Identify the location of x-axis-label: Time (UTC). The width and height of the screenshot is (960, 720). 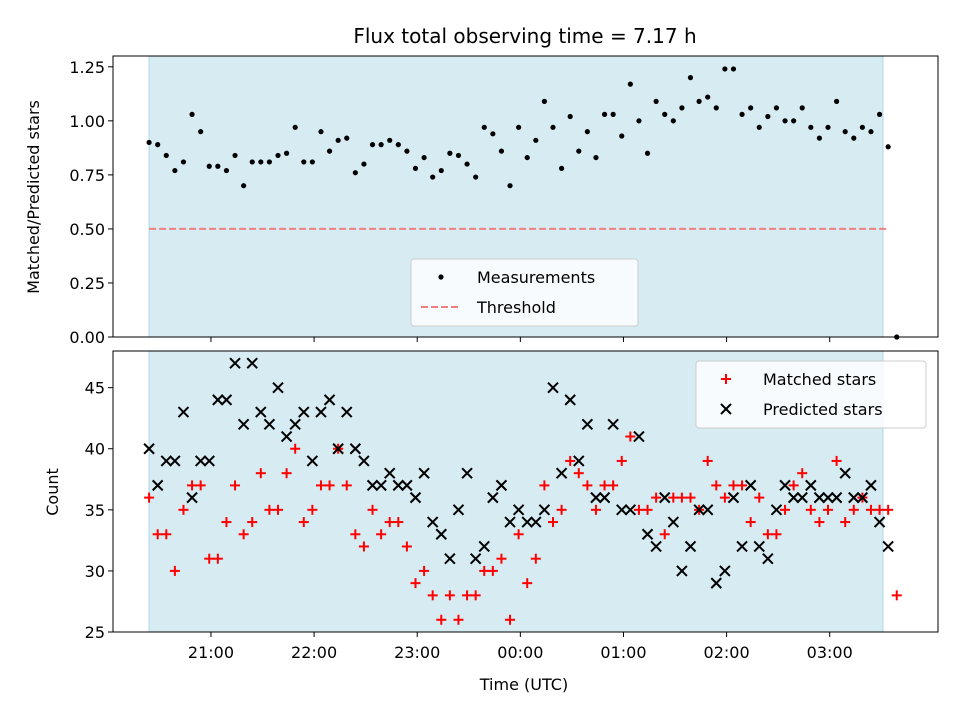
(523, 684).